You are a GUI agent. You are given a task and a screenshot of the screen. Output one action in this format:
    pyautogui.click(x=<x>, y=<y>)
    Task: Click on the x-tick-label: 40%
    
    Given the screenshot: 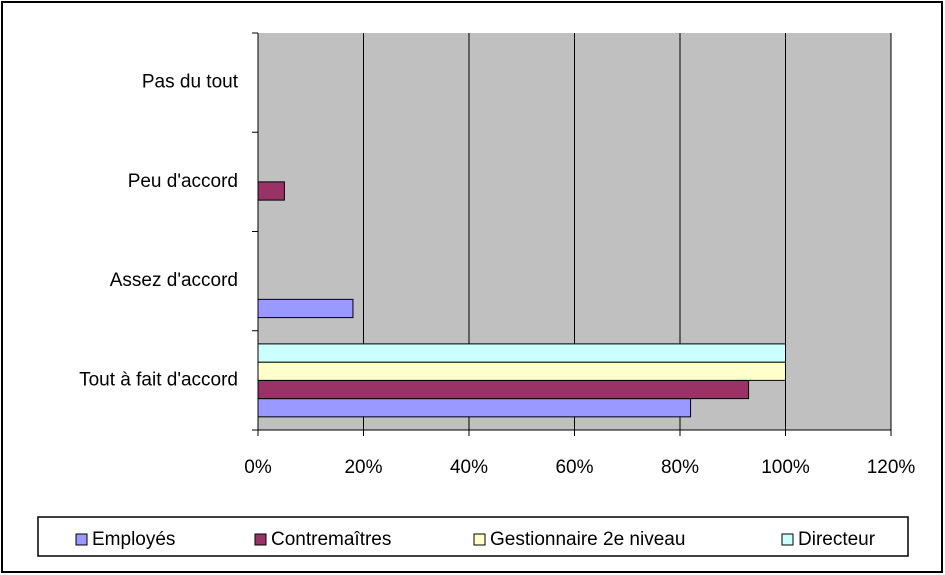 What is the action you would take?
    pyautogui.click(x=469, y=467)
    